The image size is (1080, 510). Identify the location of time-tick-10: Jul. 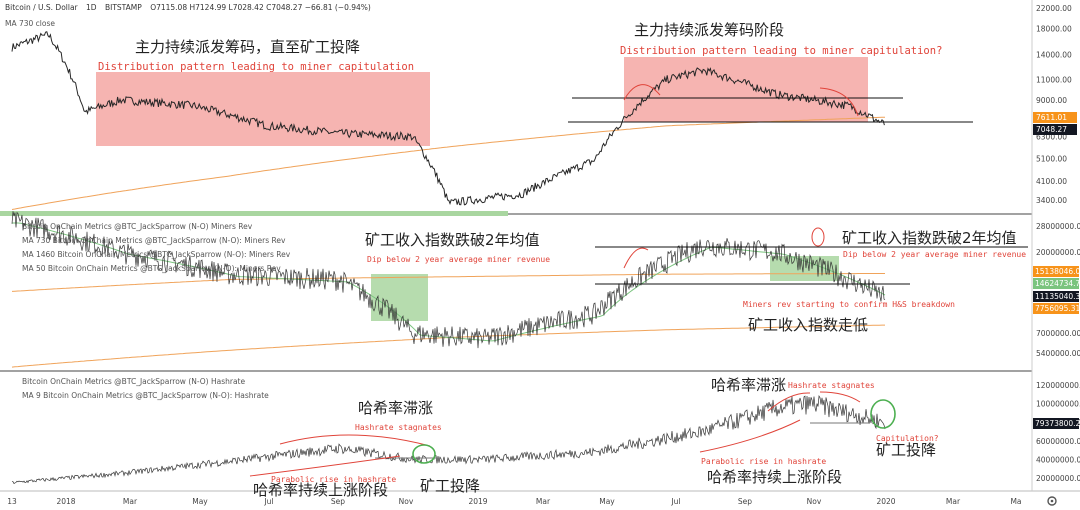
(675, 501).